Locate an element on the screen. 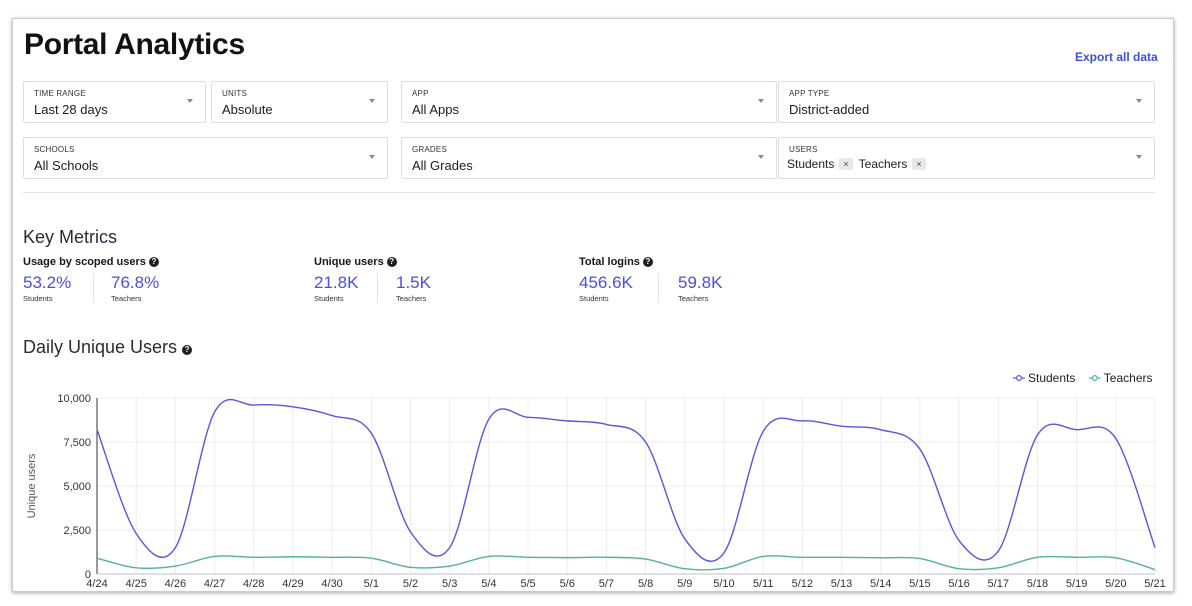  time-range-select: TIME RANGE Last 28 days is located at coordinates (114, 102).